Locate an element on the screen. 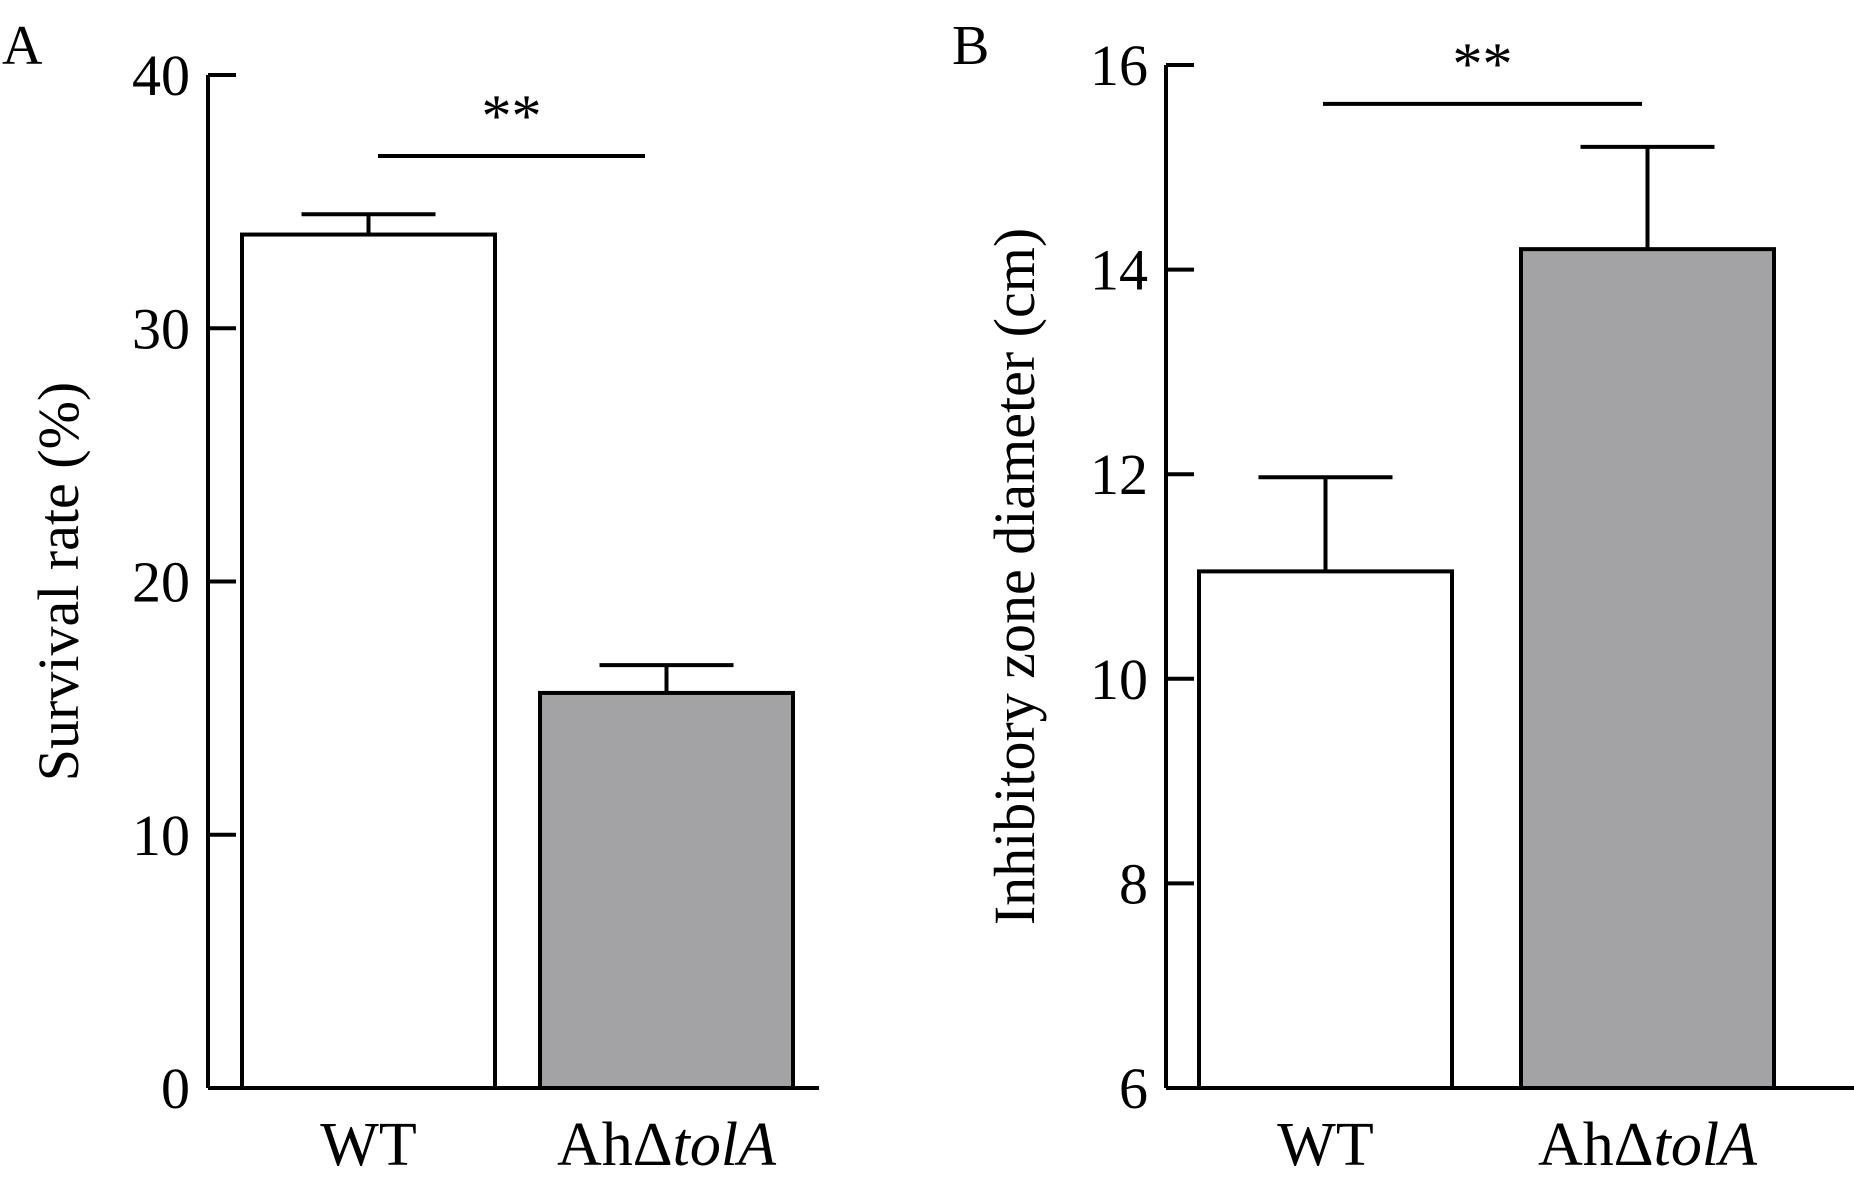 The width and height of the screenshot is (1854, 1189). y-tick-label: 14 is located at coordinates (1119, 270).